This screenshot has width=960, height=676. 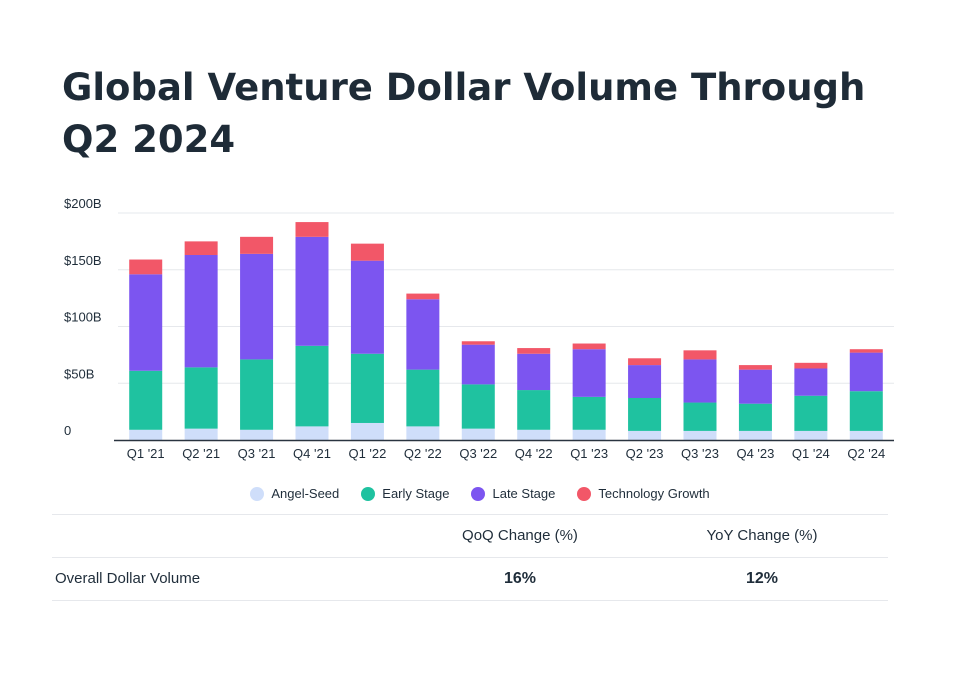 What do you see at coordinates (534, 453) in the screenshot?
I see `x-tick-label: Q4 '22` at bounding box center [534, 453].